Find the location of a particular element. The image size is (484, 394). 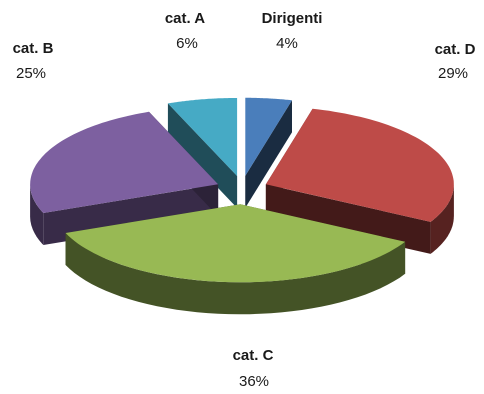

label-dirigenti-name: Dirigenti is located at coordinates (292, 18).